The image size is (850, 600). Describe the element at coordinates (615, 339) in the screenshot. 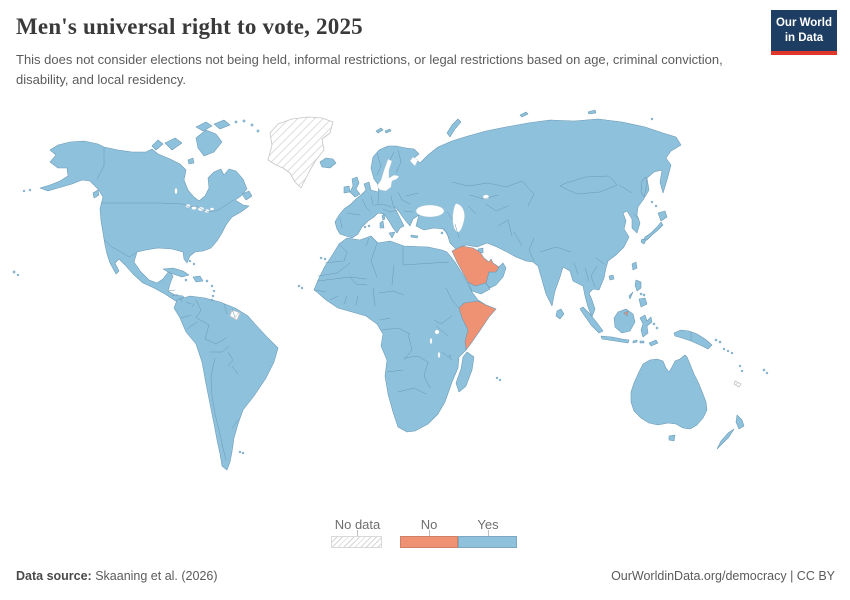

I see `java` at that location.